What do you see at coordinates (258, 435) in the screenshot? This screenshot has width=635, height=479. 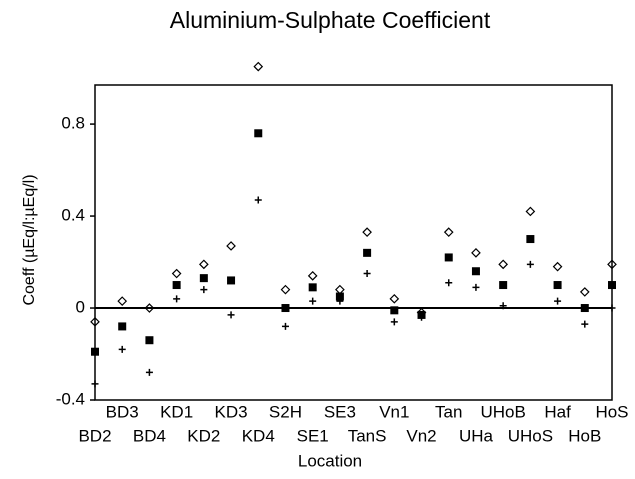 I see `x-tick-label: KD4` at bounding box center [258, 435].